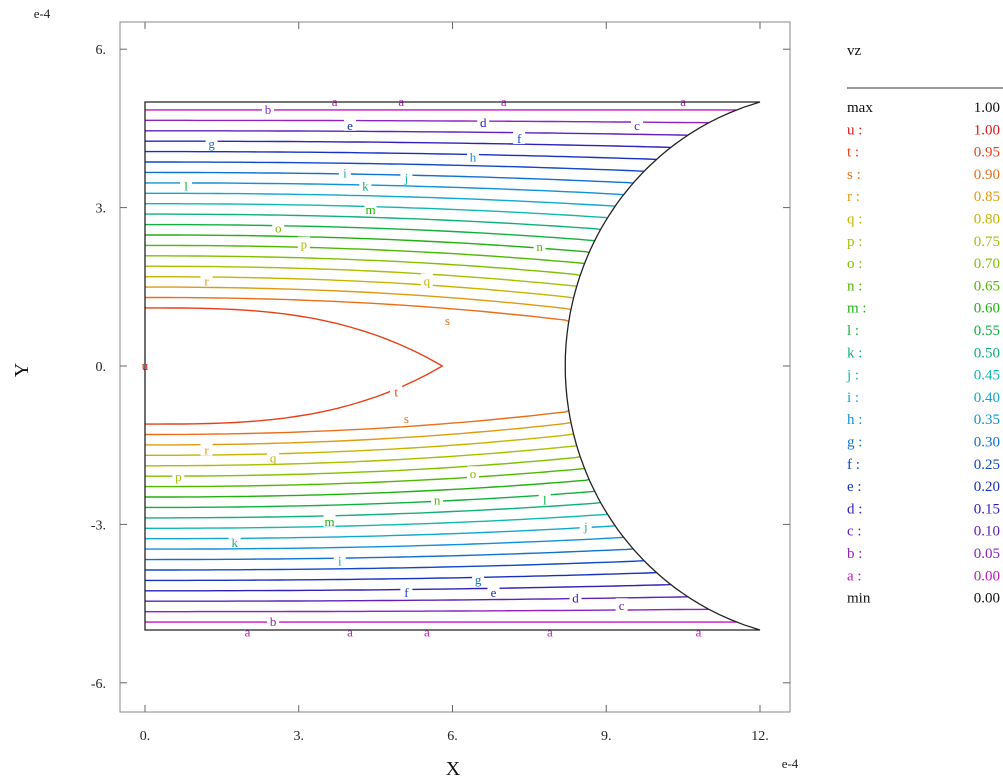 This screenshot has height=778, width=1003. Describe the element at coordinates (478, 579) in the screenshot. I see `contour-letter-g: g` at that location.